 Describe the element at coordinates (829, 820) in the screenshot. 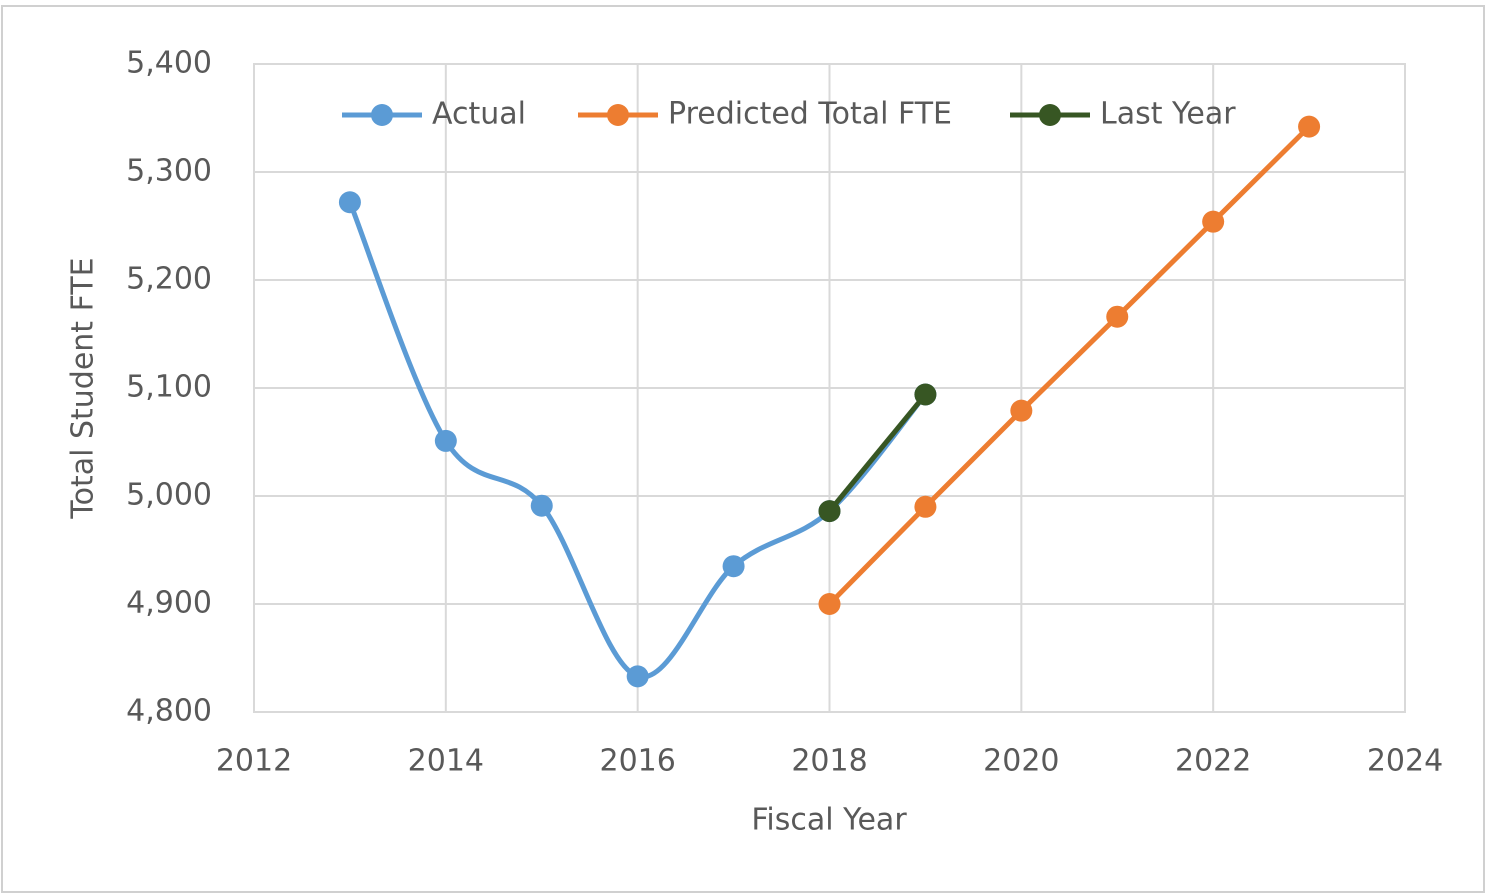

I see `x-axis-label: Fiscal Year` at that location.